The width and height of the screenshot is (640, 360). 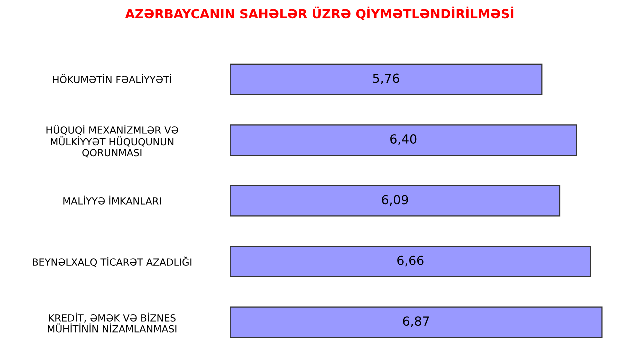 I want to click on data-label: 6,40, so click(x=403, y=140).